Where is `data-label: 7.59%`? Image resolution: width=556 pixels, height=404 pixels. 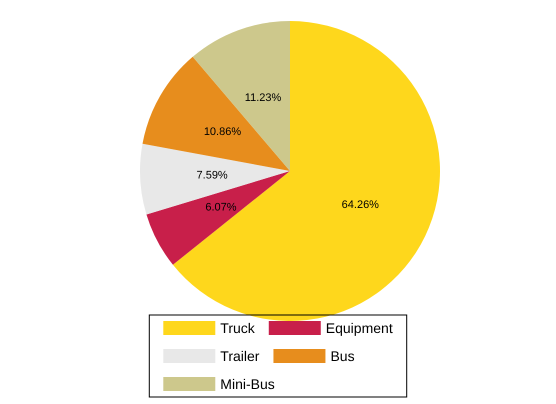 data-label: 7.59% is located at coordinates (212, 175).